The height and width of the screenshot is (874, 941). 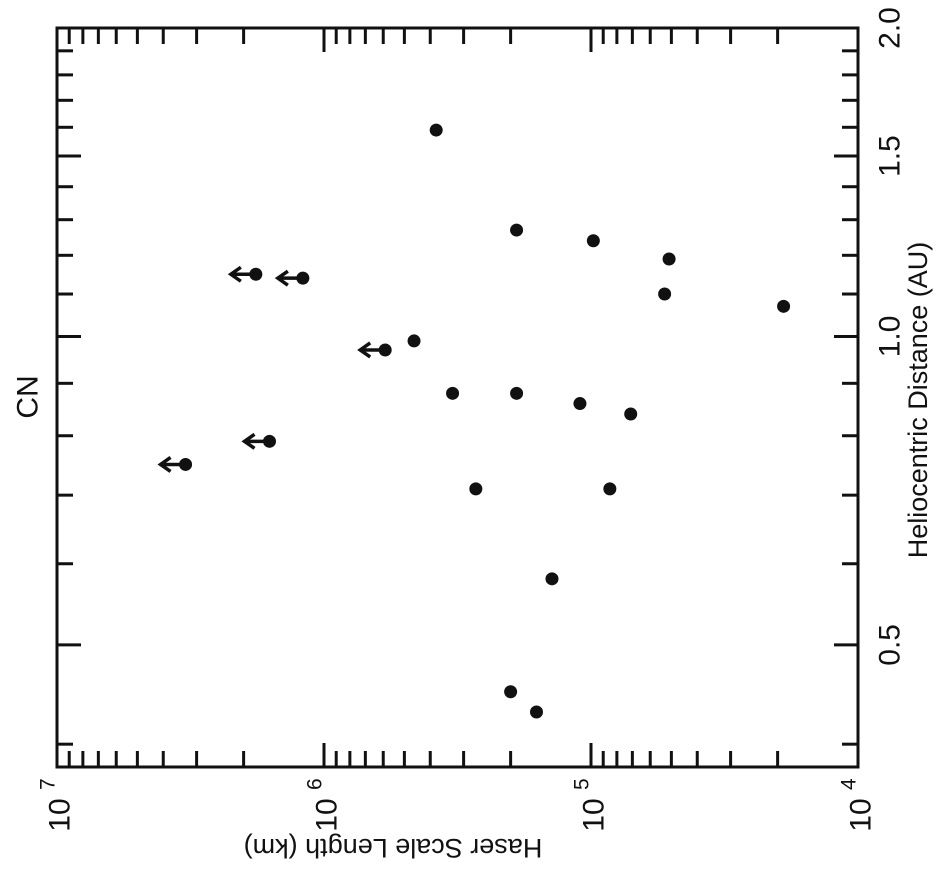 What do you see at coordinates (890, 645) in the screenshot?
I see `x-tick-label: 0.5` at bounding box center [890, 645].